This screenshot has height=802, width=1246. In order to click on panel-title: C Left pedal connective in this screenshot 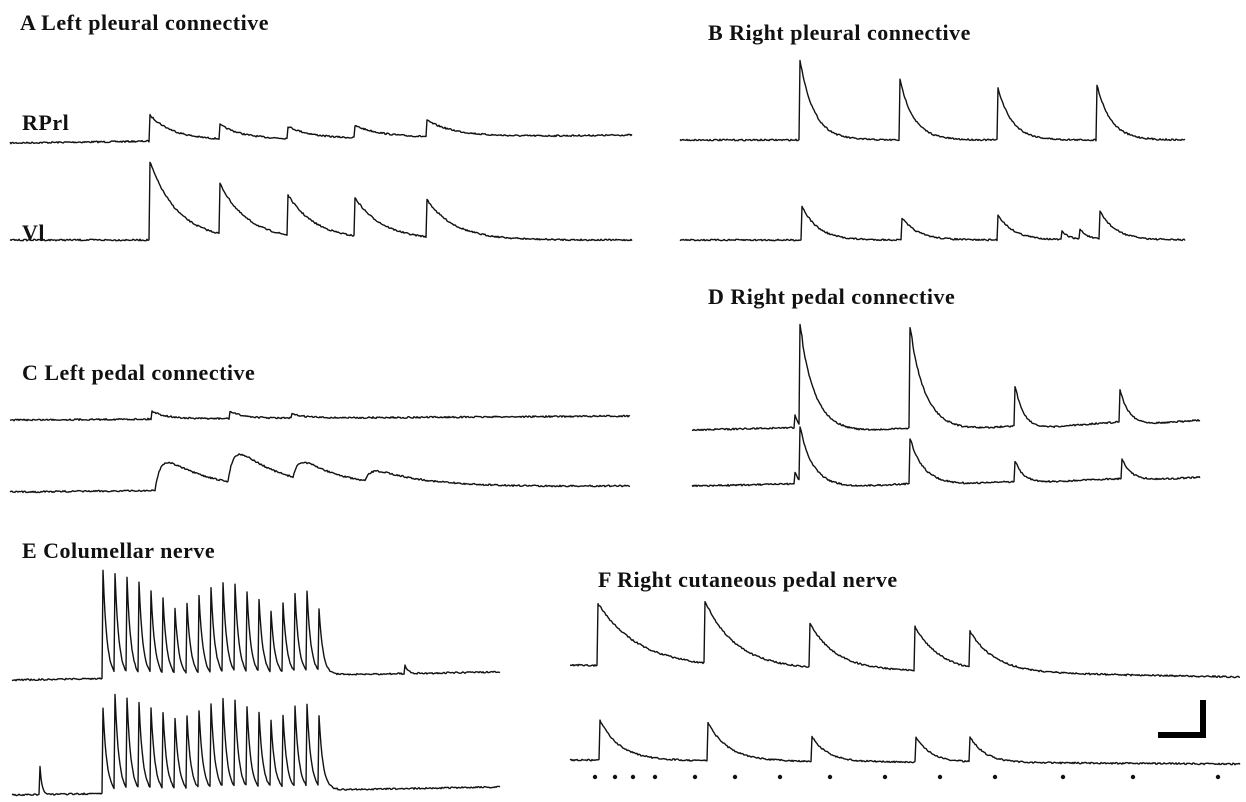, I will do `click(138, 372)`.